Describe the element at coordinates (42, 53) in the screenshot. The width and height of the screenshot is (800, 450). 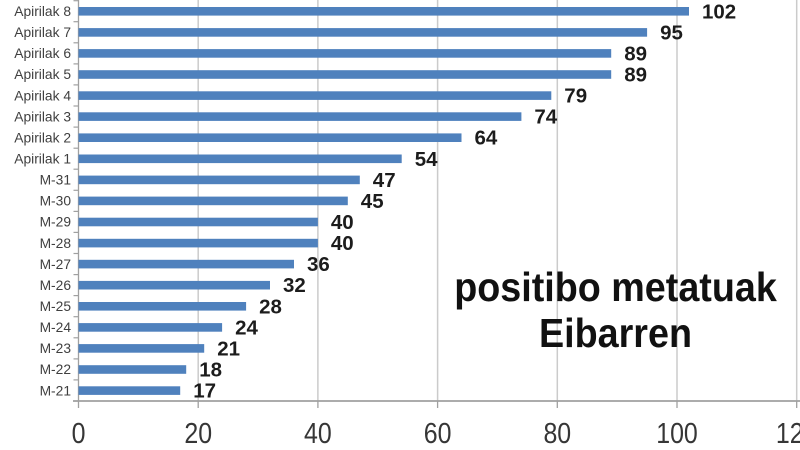
I see `svg-text: Apirilak 6` at that location.